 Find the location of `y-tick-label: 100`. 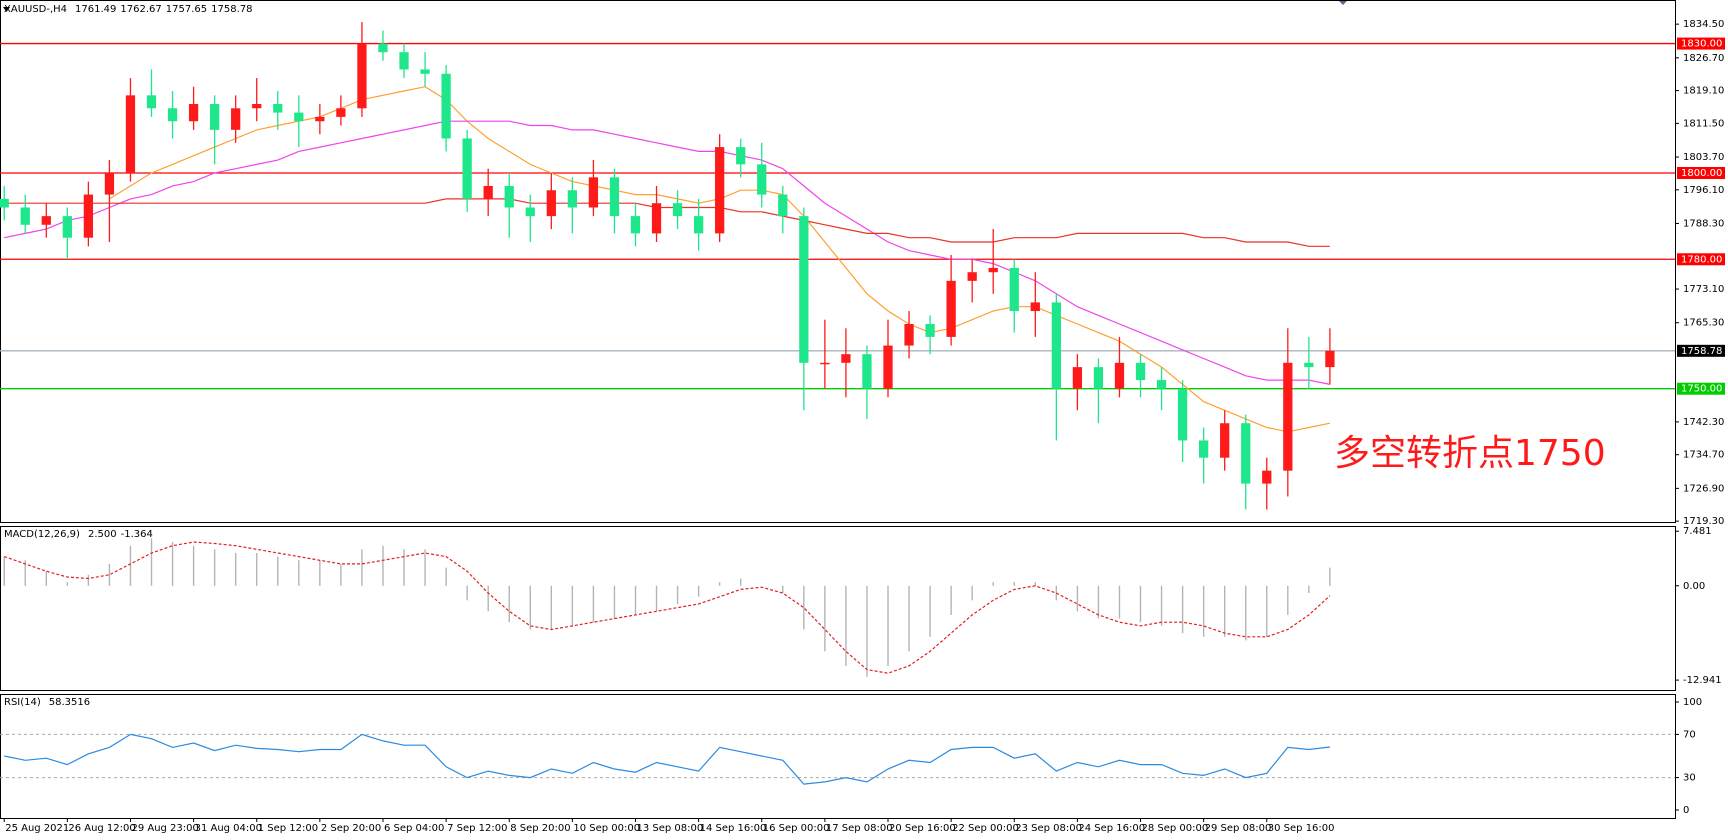

y-tick-label: 100 is located at coordinates (1692, 702).